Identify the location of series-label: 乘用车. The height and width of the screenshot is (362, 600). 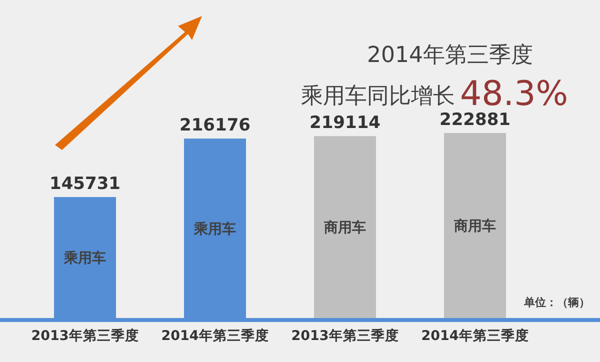
(84, 258).